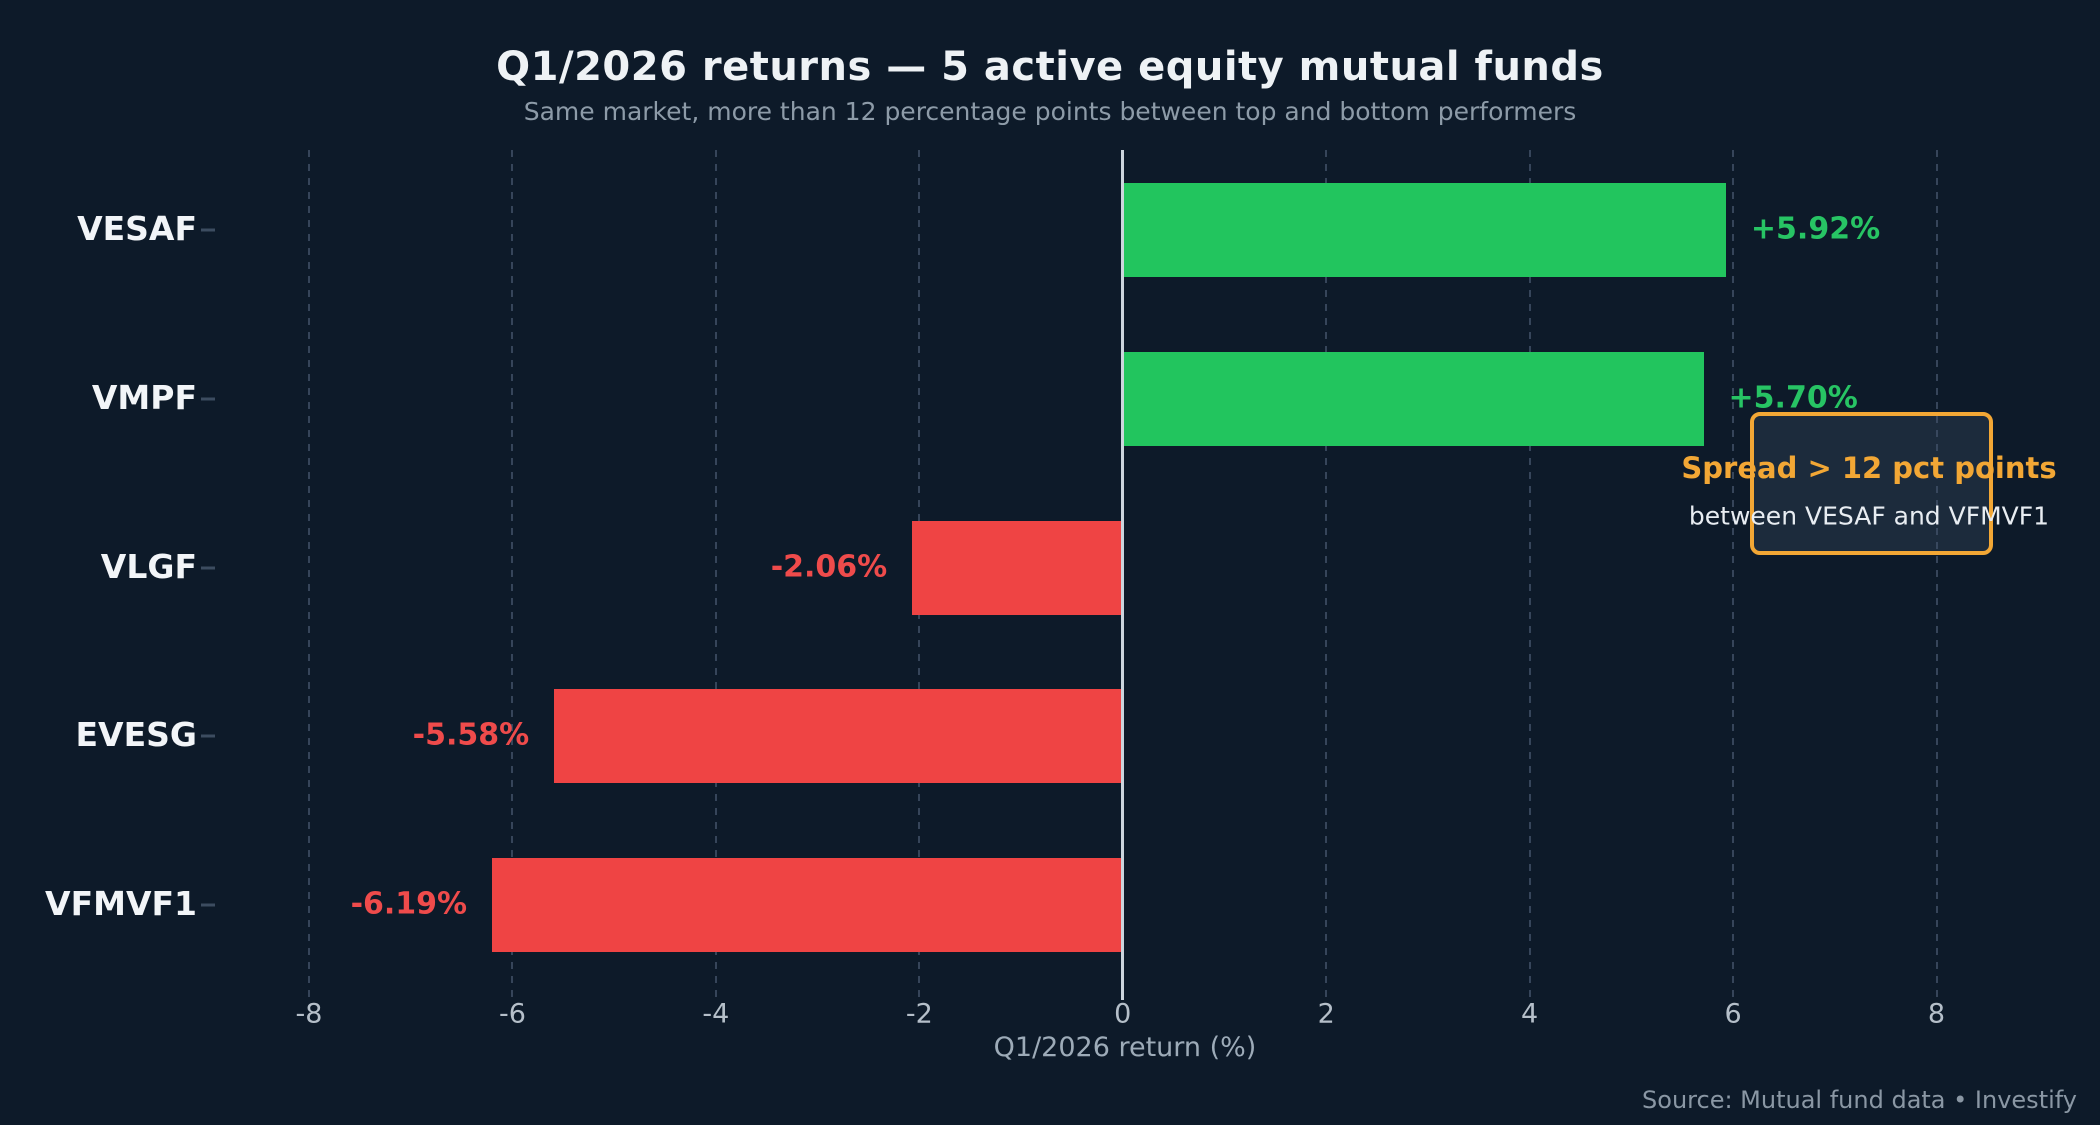  What do you see at coordinates (409, 904) in the screenshot?
I see `value-label-vfmvf1: -6.19%` at bounding box center [409, 904].